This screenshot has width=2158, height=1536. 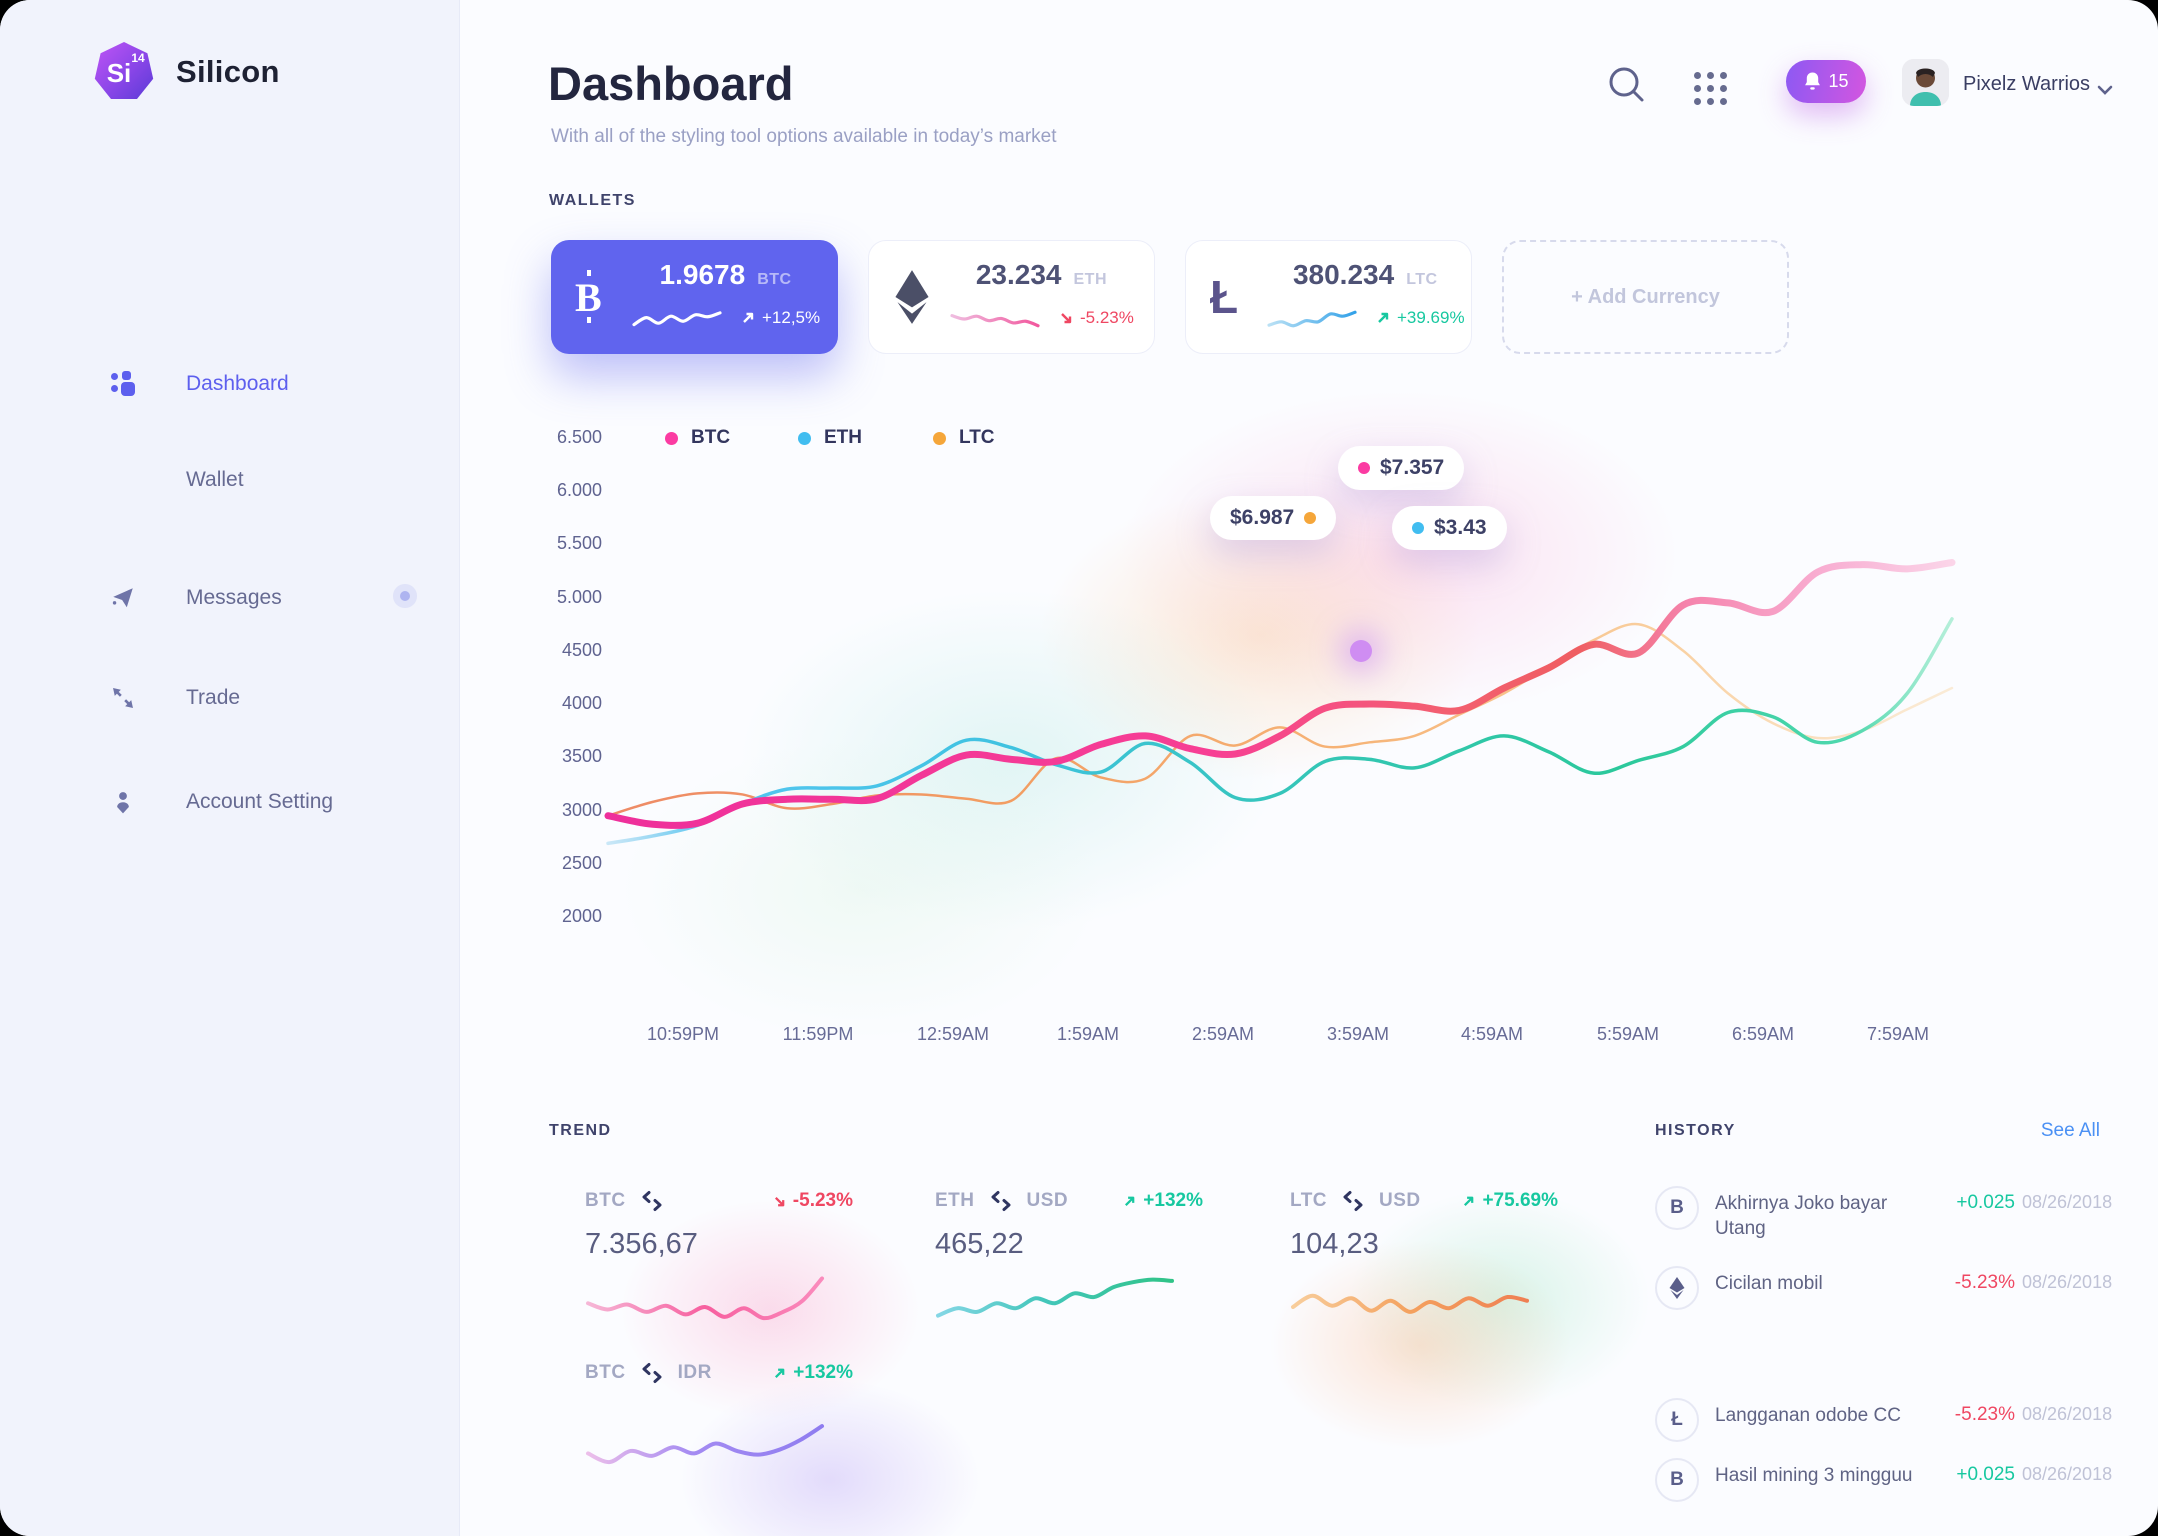 I want to click on trend-quote: USD, so click(x=1047, y=1200).